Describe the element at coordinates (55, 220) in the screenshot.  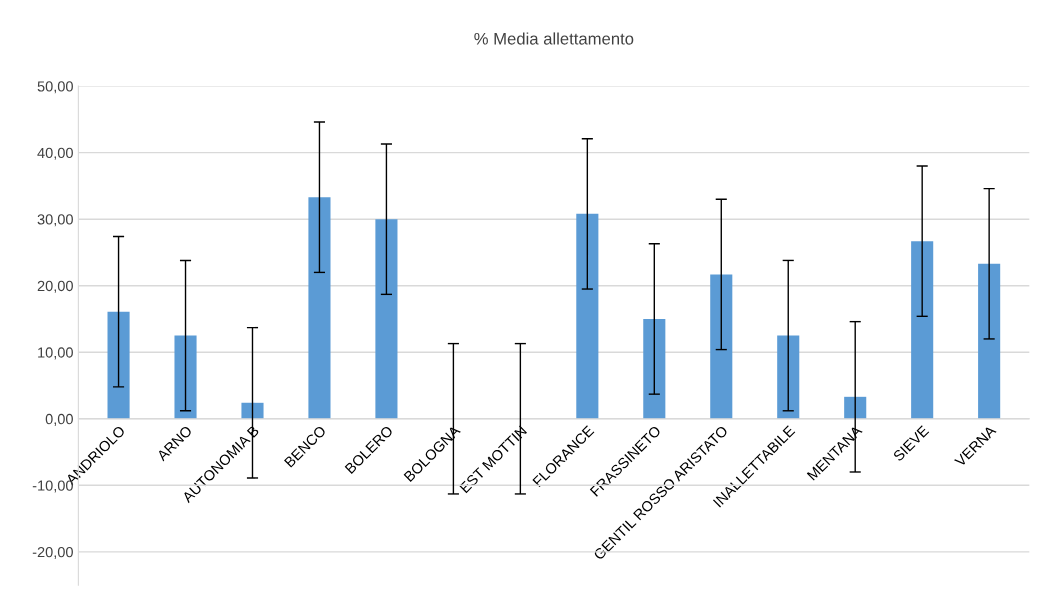
I see `y-tick-label: 30,00` at that location.